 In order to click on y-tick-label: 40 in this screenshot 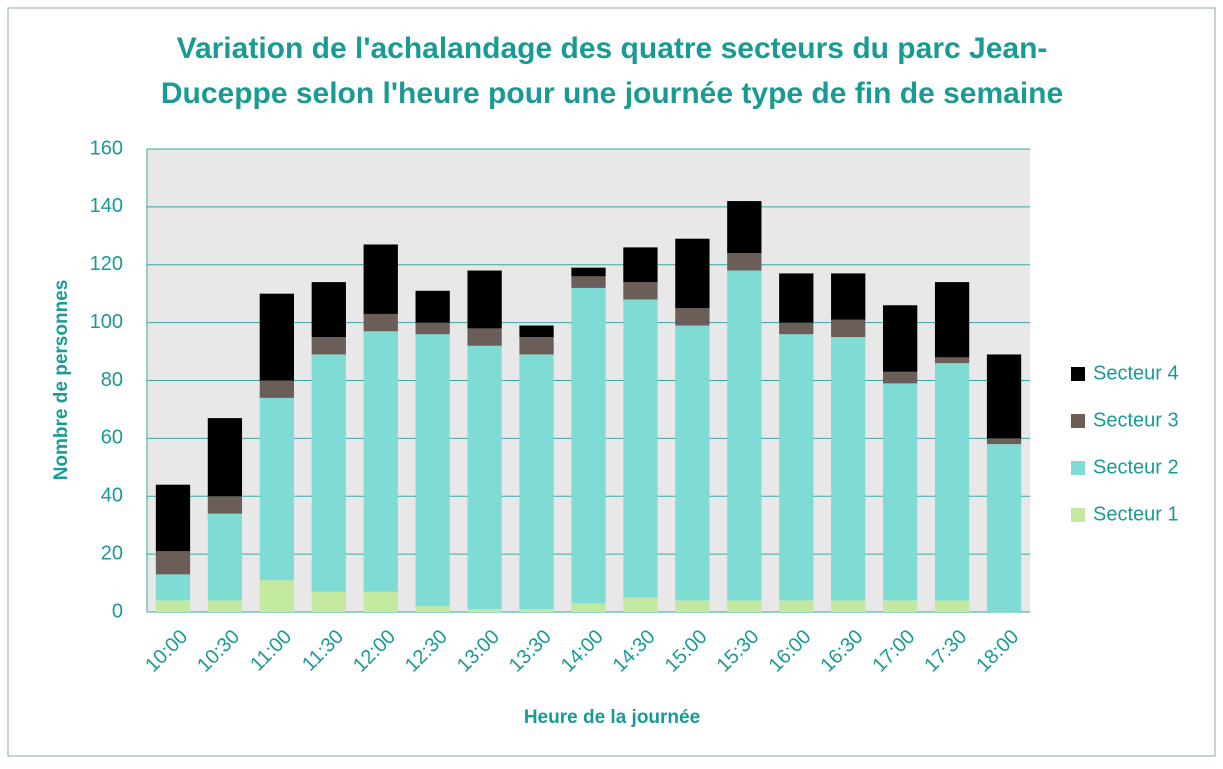, I will do `click(112, 496)`.